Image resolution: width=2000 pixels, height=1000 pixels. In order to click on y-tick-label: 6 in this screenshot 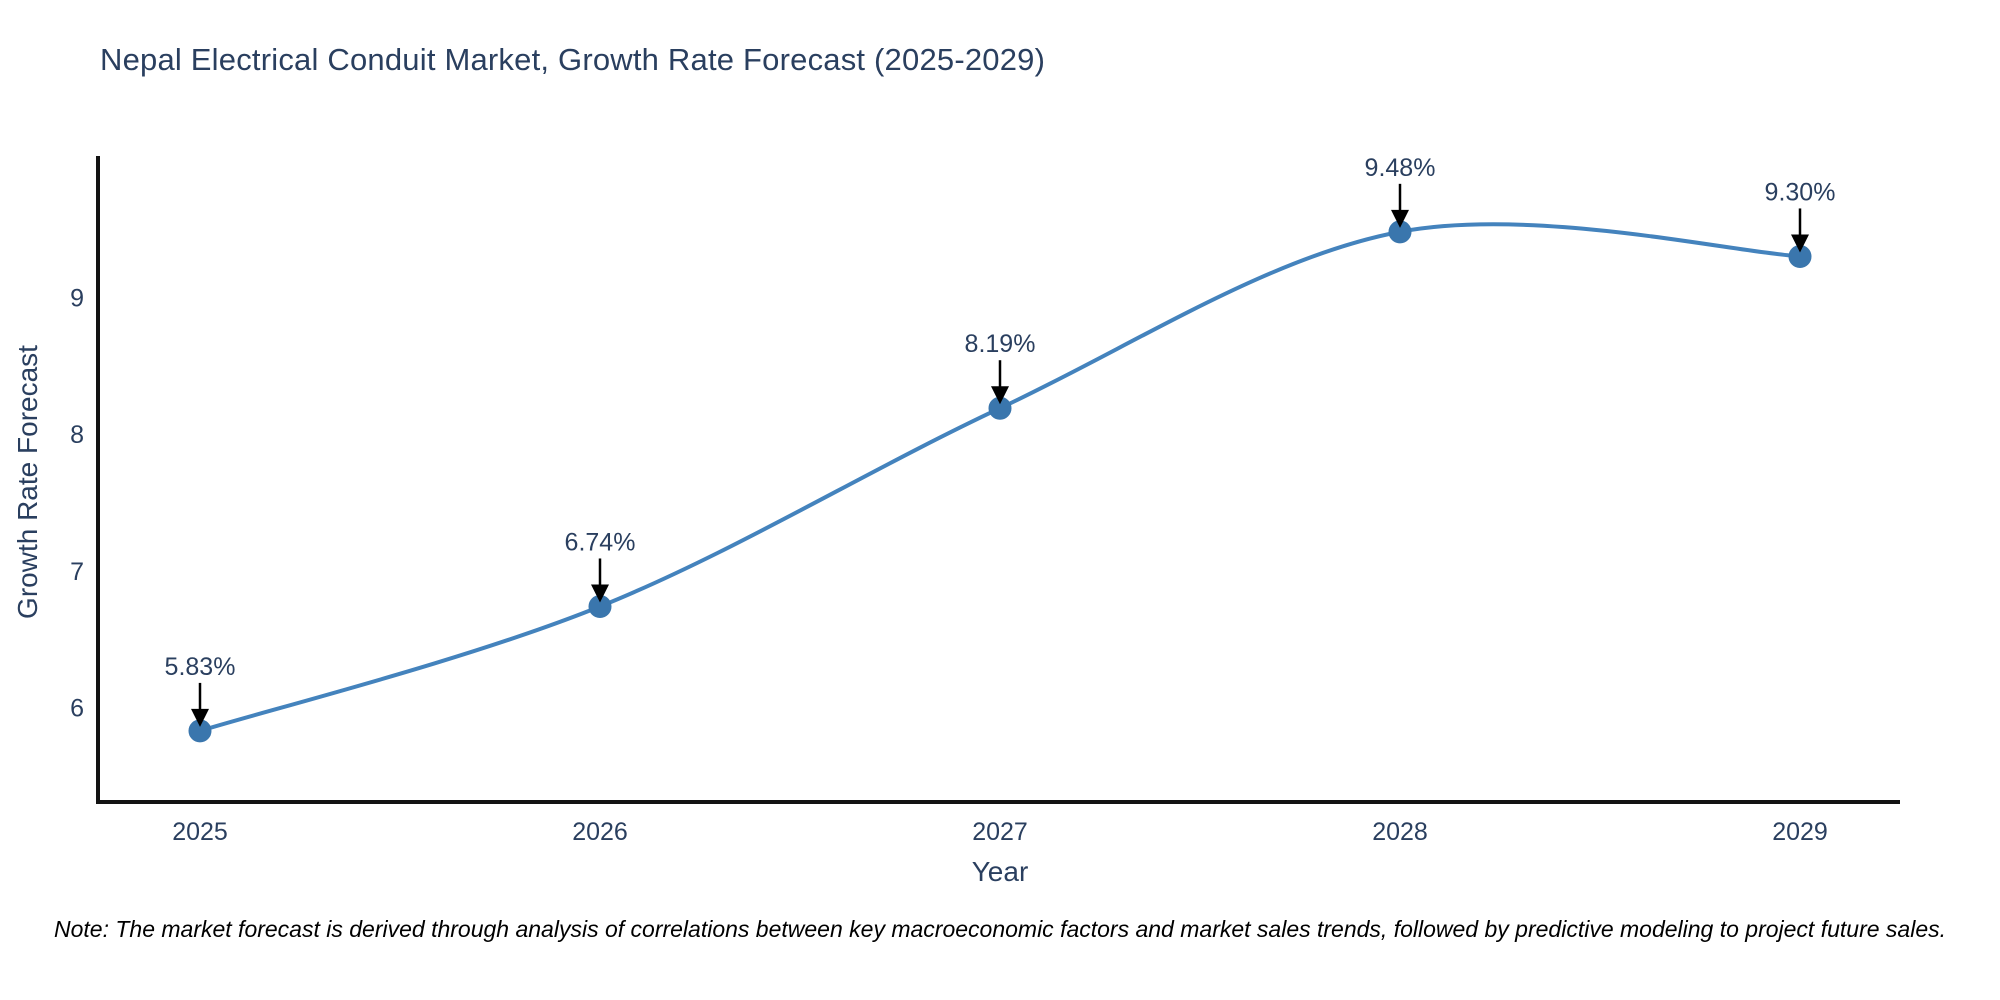, I will do `click(77, 709)`.